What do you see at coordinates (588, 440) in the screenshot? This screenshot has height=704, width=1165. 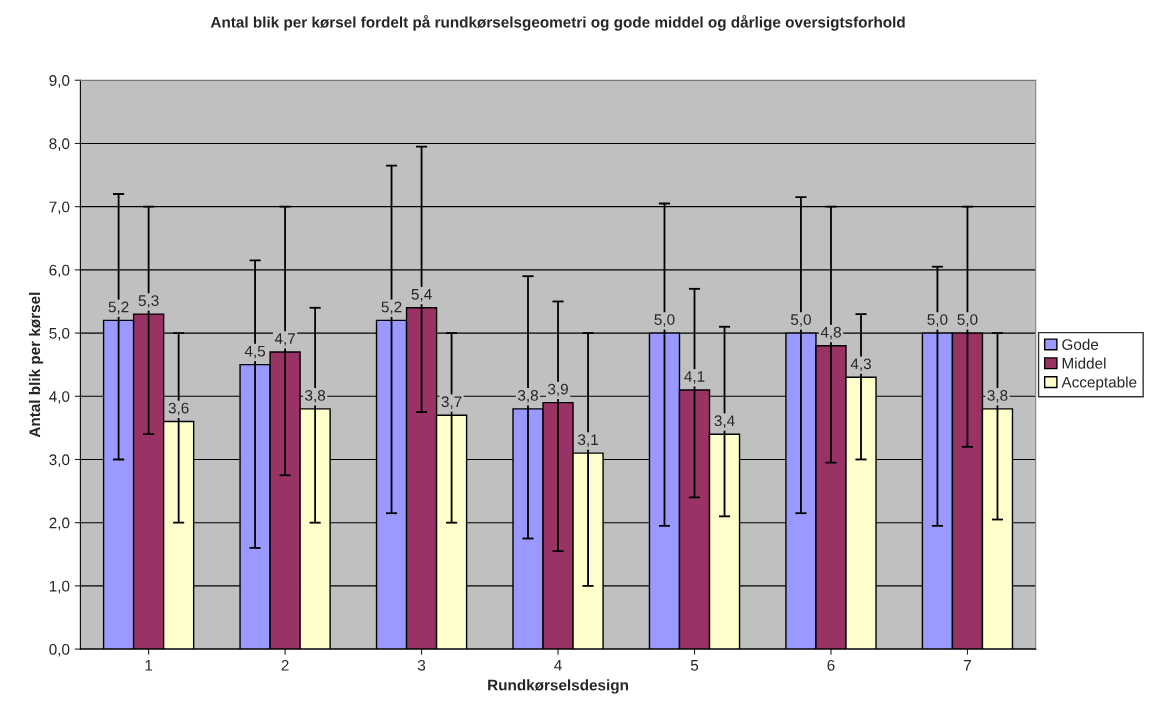 I see `data-label: 3,1` at bounding box center [588, 440].